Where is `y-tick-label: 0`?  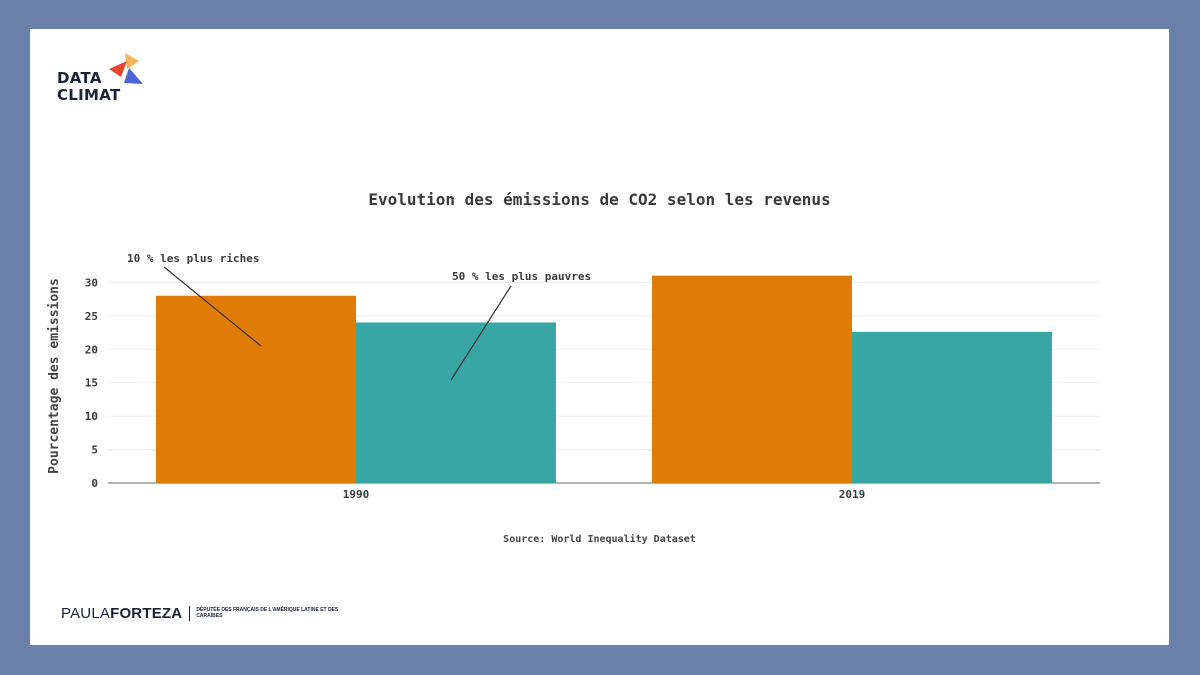
y-tick-label: 0 is located at coordinates (94, 483).